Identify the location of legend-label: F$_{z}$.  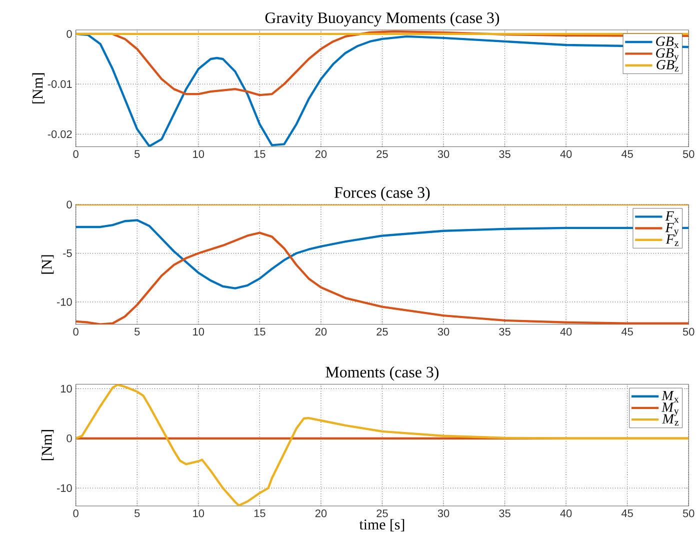
(672, 240).